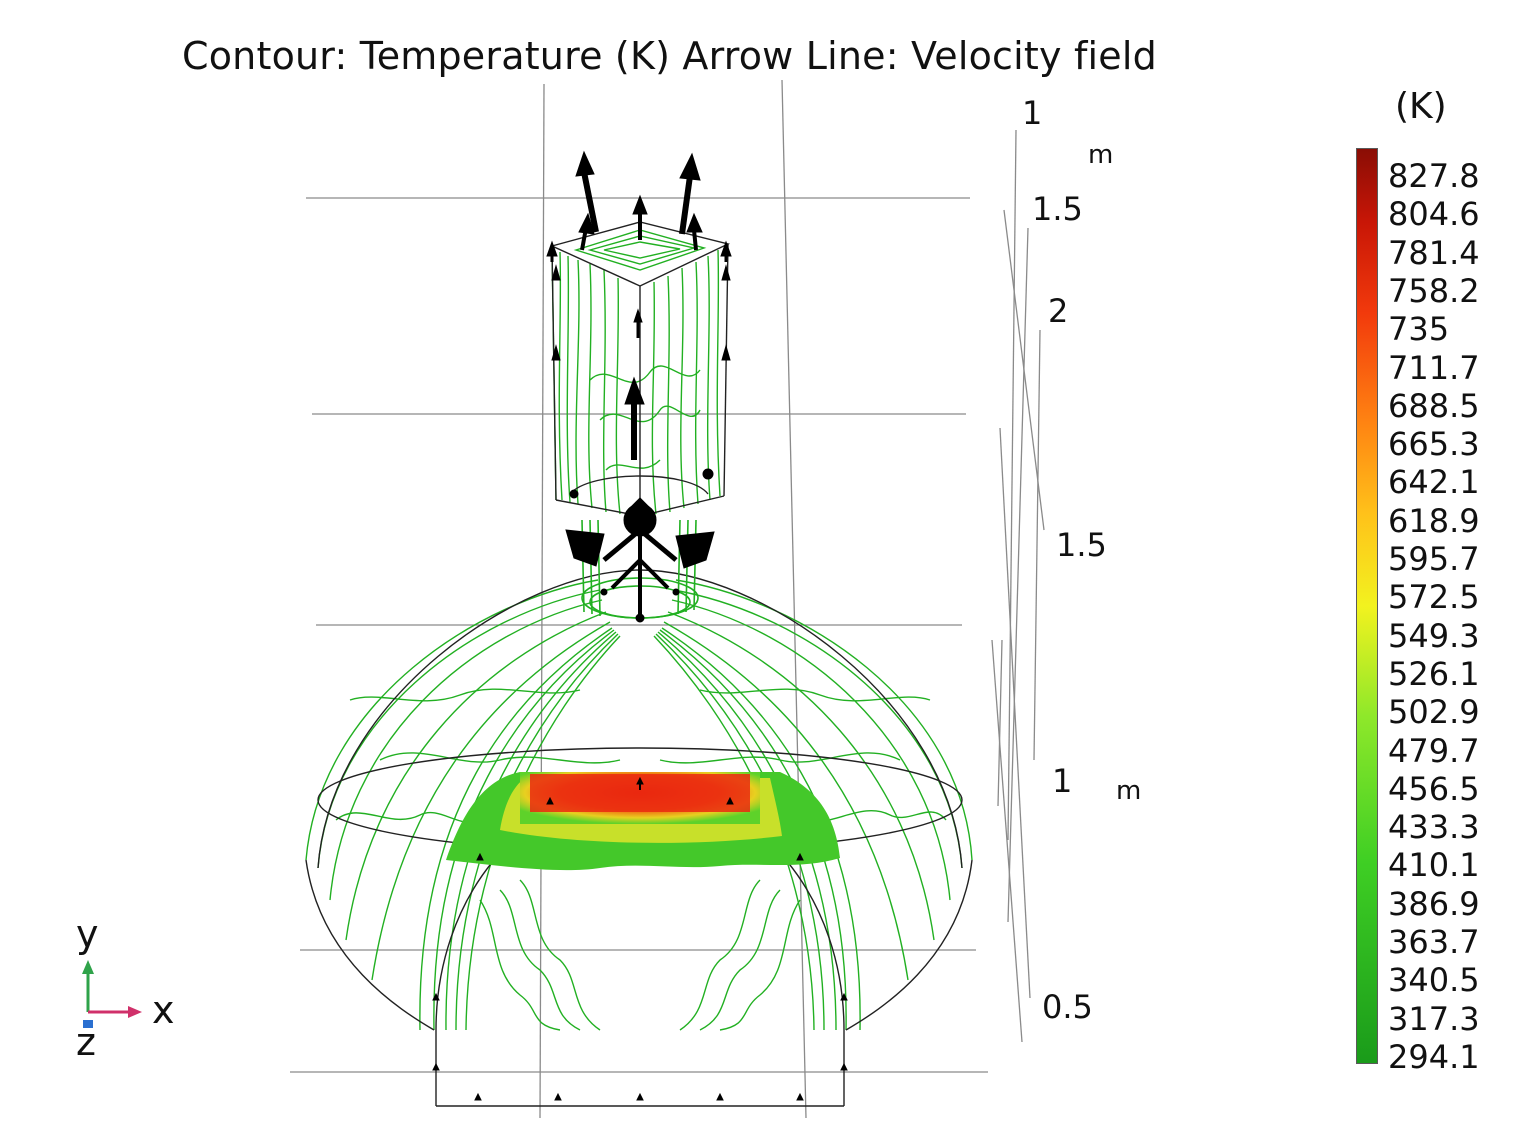 This screenshot has height=1138, width=1538. I want to click on chimney-outline, so click(640, 369).